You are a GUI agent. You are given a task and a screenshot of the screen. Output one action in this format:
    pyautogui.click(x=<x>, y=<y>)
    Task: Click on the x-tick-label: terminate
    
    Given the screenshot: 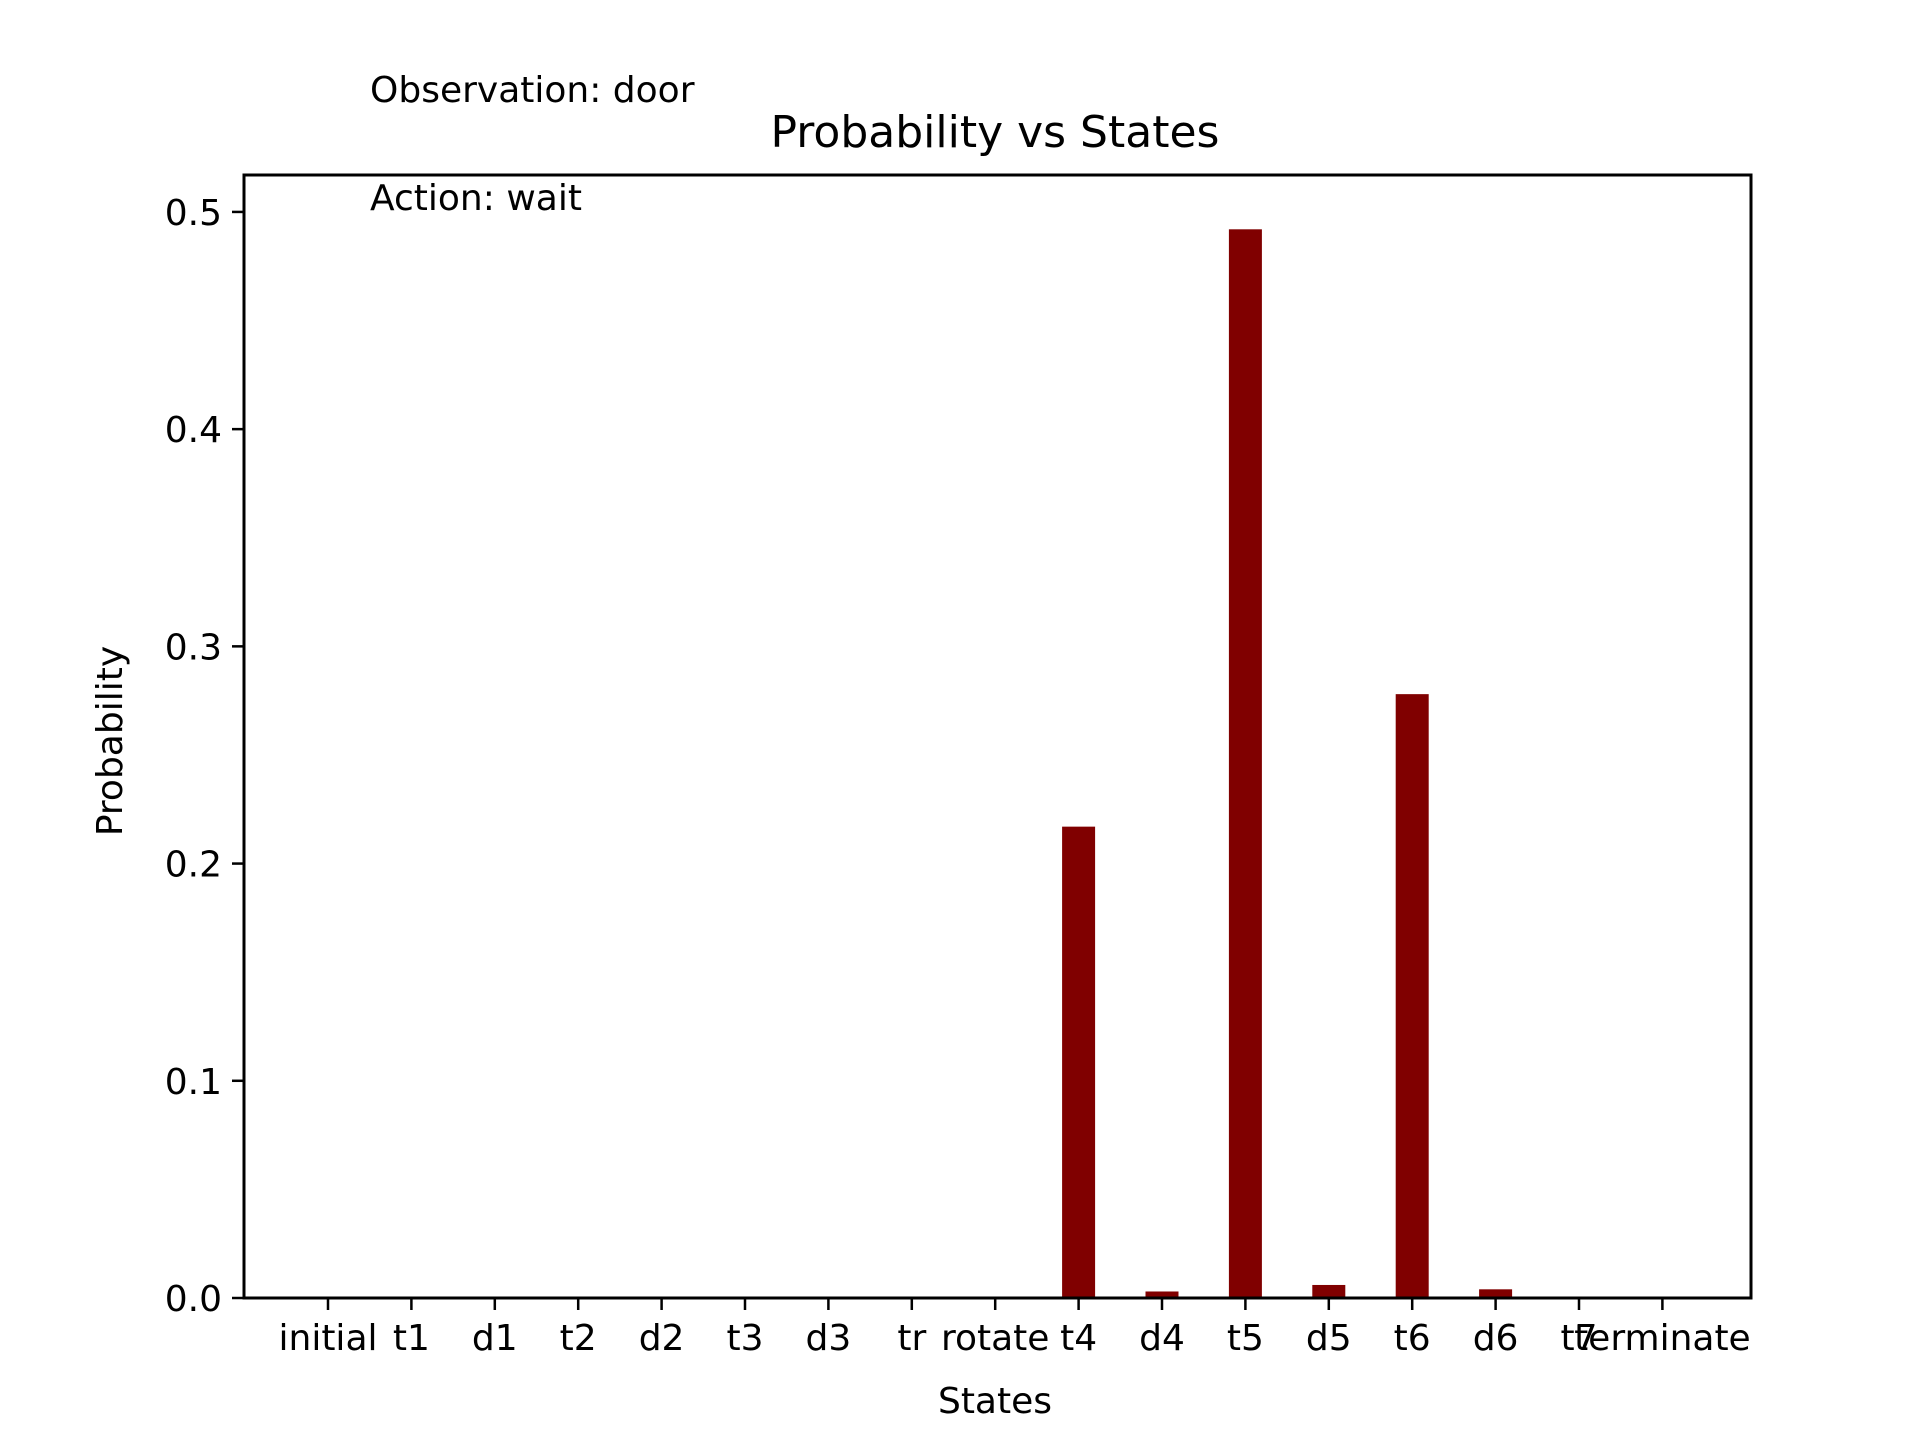 What is the action you would take?
    pyautogui.click(x=1662, y=1338)
    